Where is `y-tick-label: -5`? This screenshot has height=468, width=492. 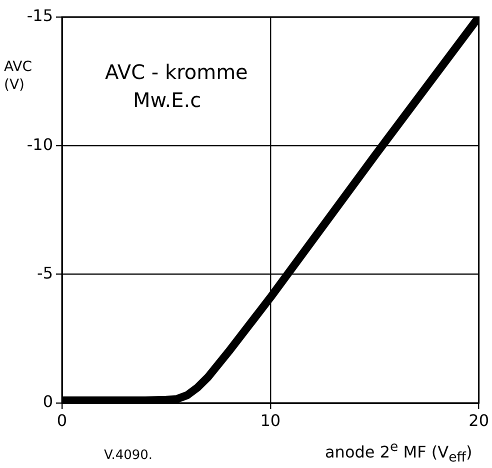
y-tick-label: -5 is located at coordinates (45, 272).